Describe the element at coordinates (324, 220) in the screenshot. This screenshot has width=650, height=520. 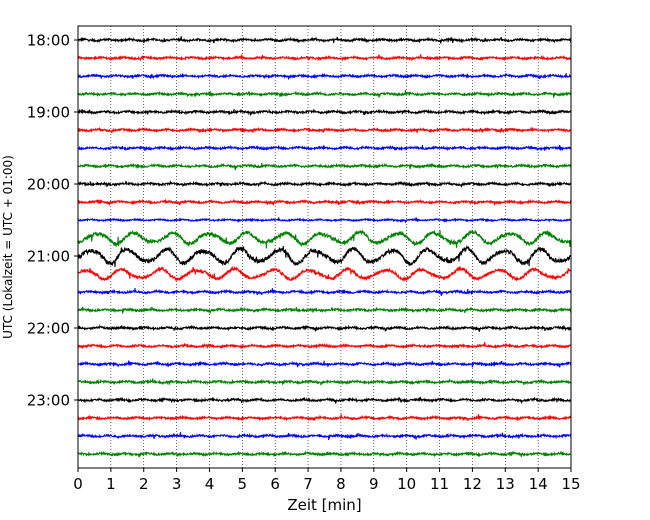
I see `seismogram-trace-2015` at that location.